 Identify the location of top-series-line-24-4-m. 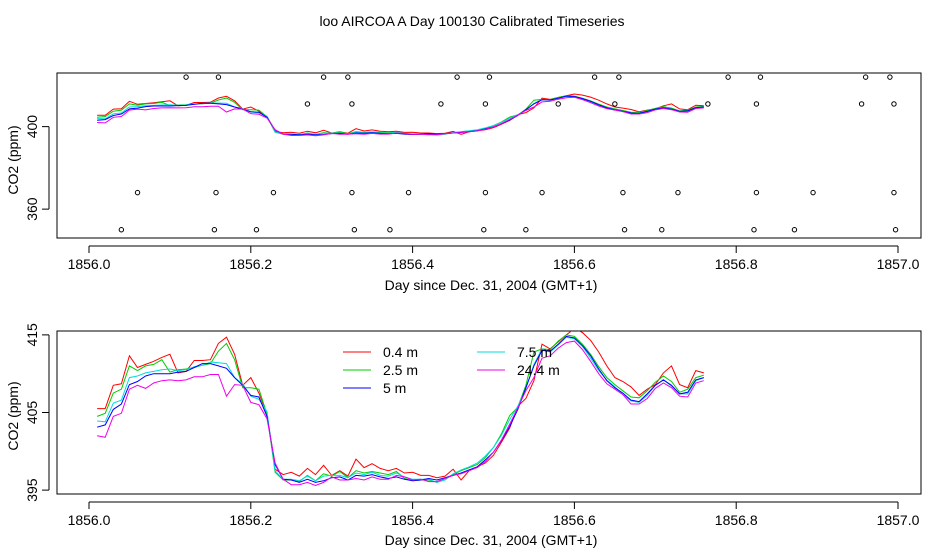
(400, 116).